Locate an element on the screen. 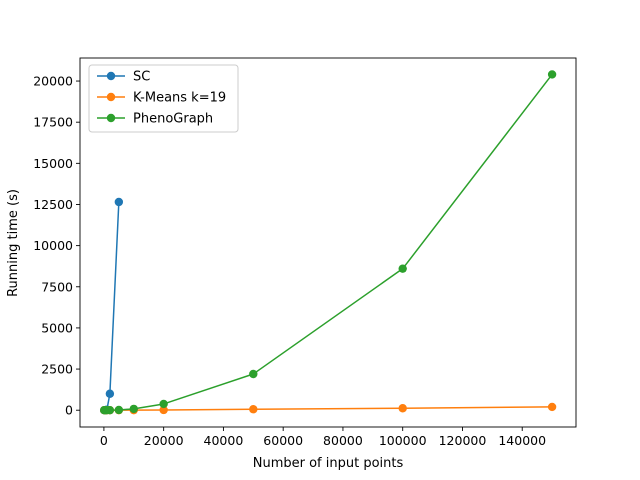 The height and width of the screenshot is (480, 640). x-tick-label: 100000 is located at coordinates (403, 440).